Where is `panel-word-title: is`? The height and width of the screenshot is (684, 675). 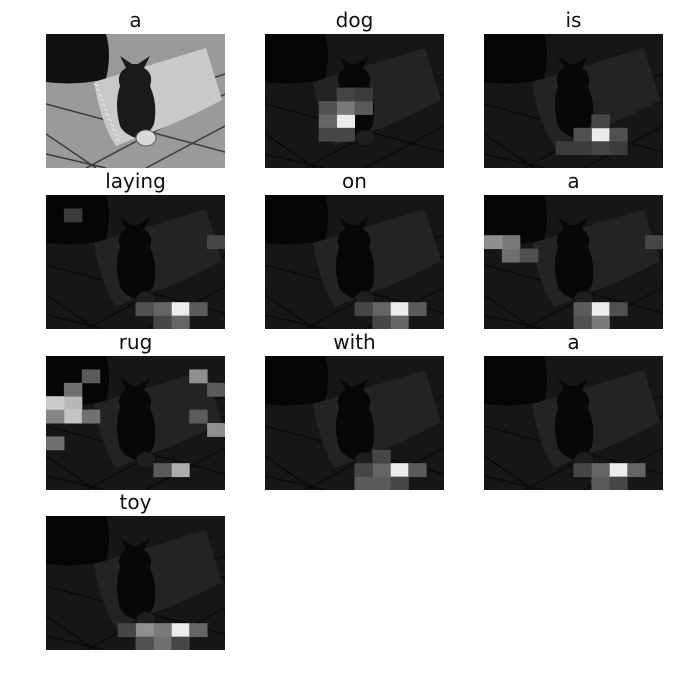
panel-word-title: is is located at coordinates (573, 20).